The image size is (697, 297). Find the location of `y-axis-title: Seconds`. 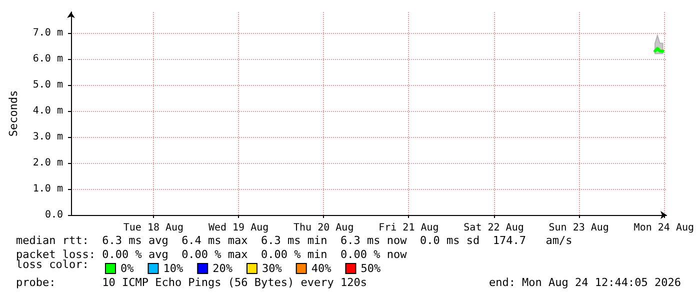

y-axis-title: Seconds is located at coordinates (13, 113).